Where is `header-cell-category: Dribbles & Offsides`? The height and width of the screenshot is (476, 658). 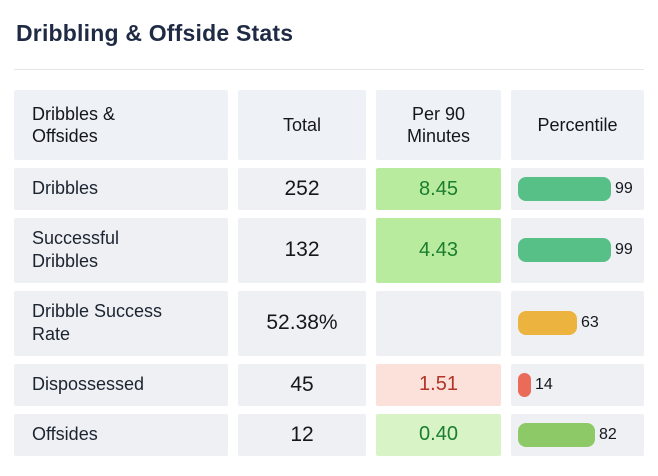
header-cell-category: Dribbles & Offsides is located at coordinates (121, 125).